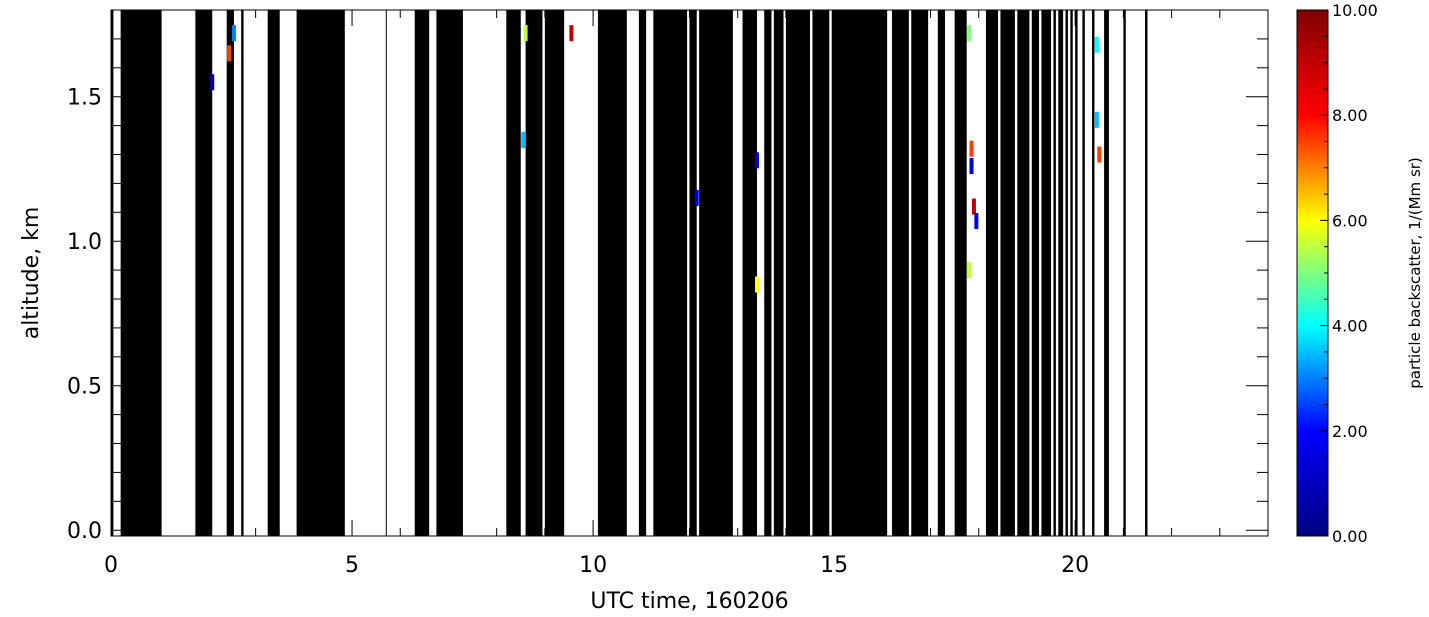 This screenshot has height=617, width=1429. Describe the element at coordinates (593, 565) in the screenshot. I see `x-tick-label: 10` at that location.